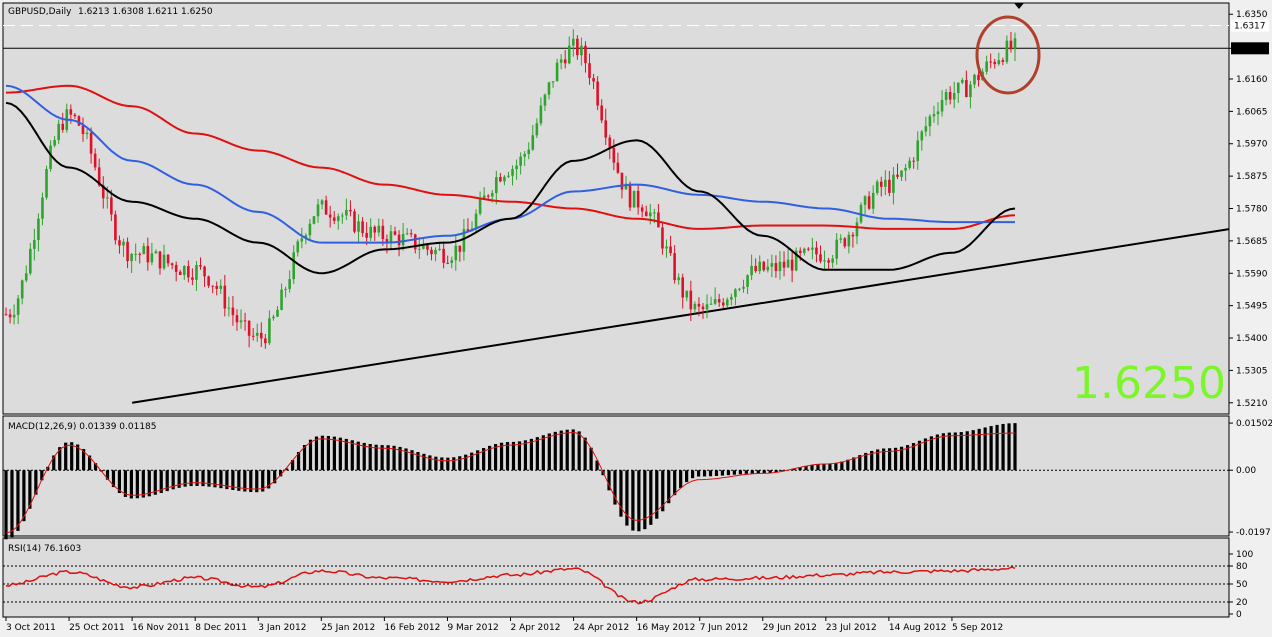 This screenshot has height=637, width=1272. I want to click on rsi-tick-label: 0, so click(1239, 615).